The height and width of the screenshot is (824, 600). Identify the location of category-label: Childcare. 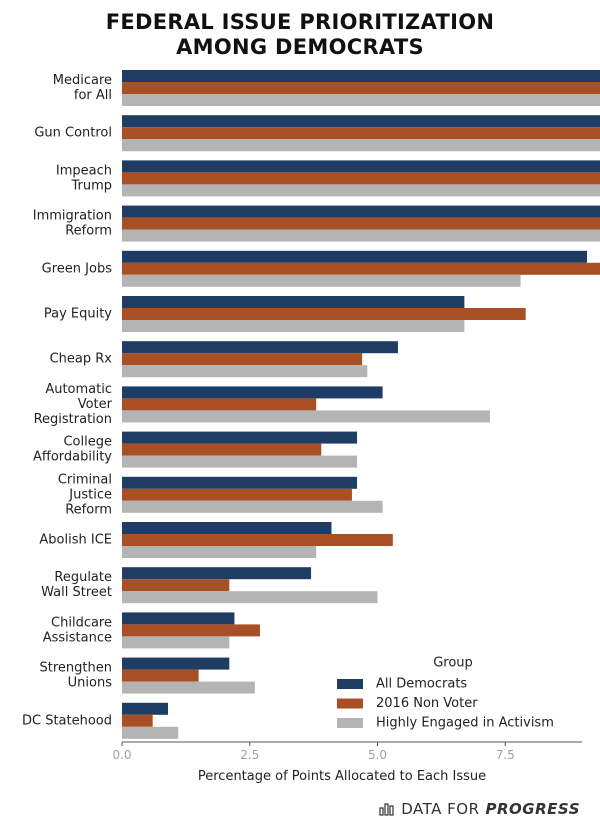
(81, 622).